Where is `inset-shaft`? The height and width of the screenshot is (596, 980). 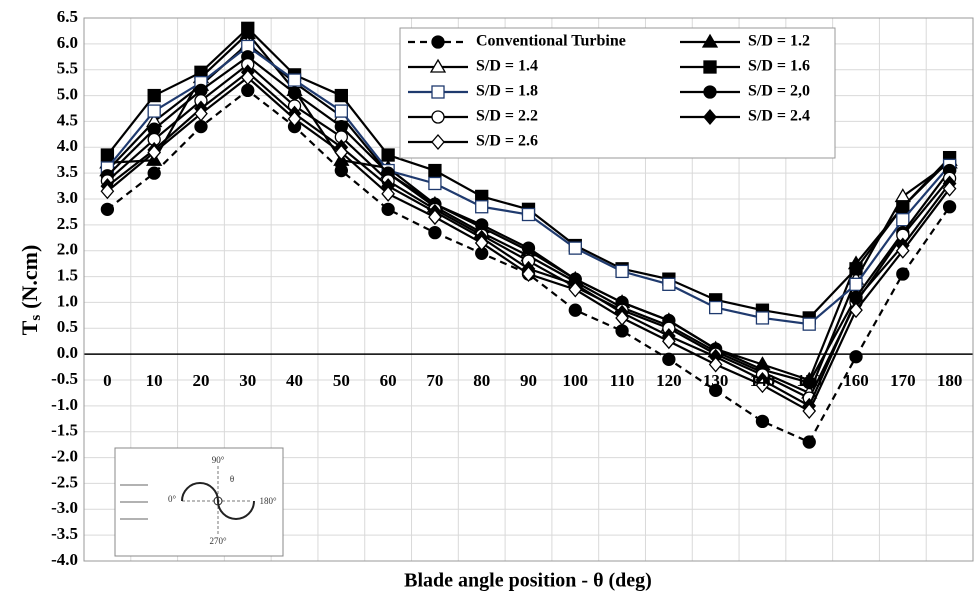 inset-shaft is located at coordinates (218, 501).